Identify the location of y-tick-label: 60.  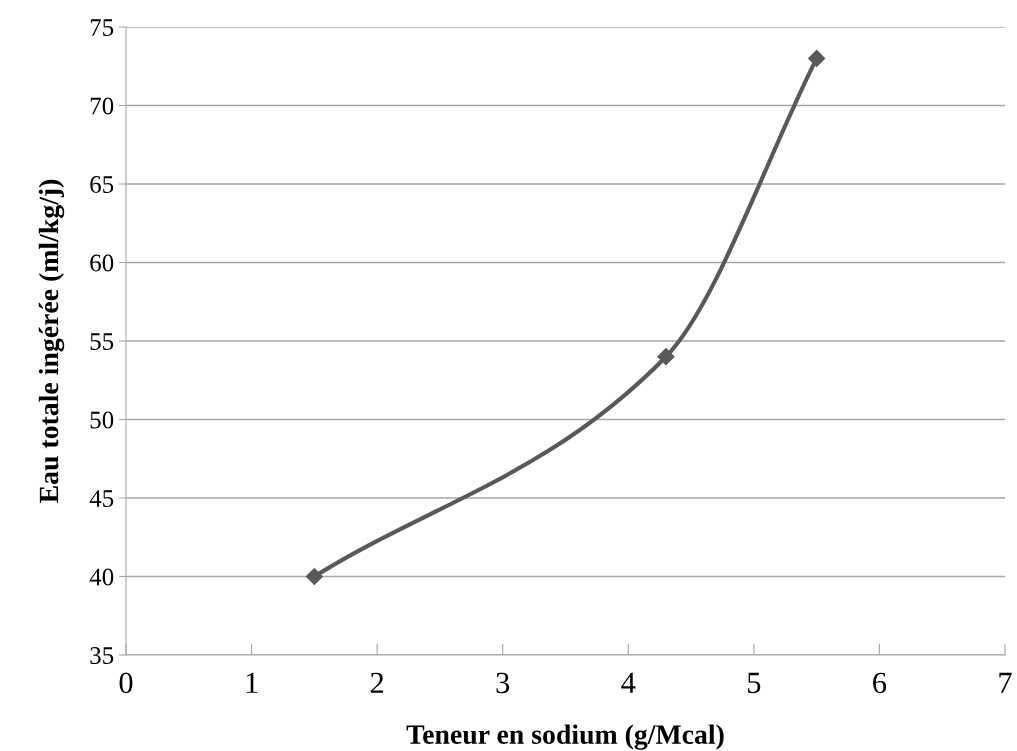
(102, 263).